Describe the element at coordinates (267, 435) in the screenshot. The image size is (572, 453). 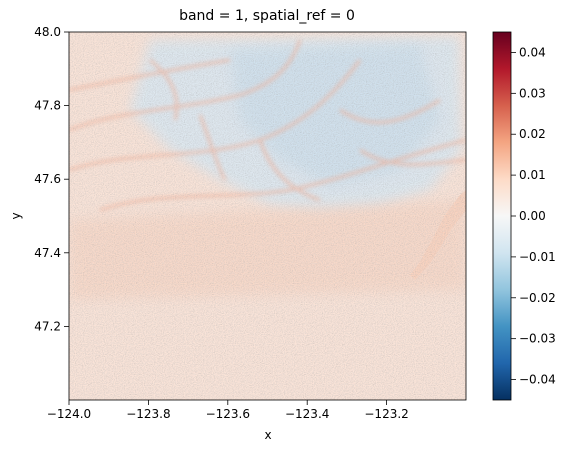
I see `x-axis-label: x` at that location.